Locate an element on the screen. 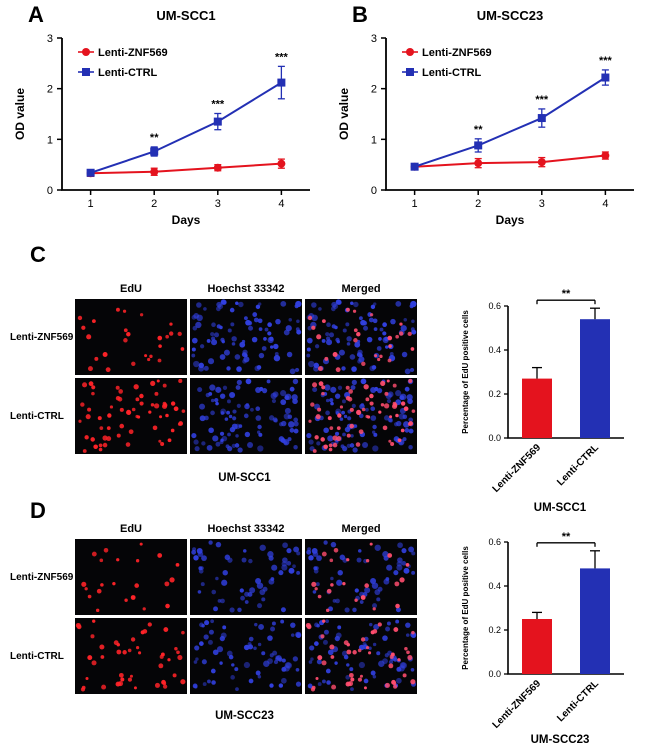 The width and height of the screenshot is (652, 752). panel-d-column-header-merged: Merged is located at coordinates (361, 529).